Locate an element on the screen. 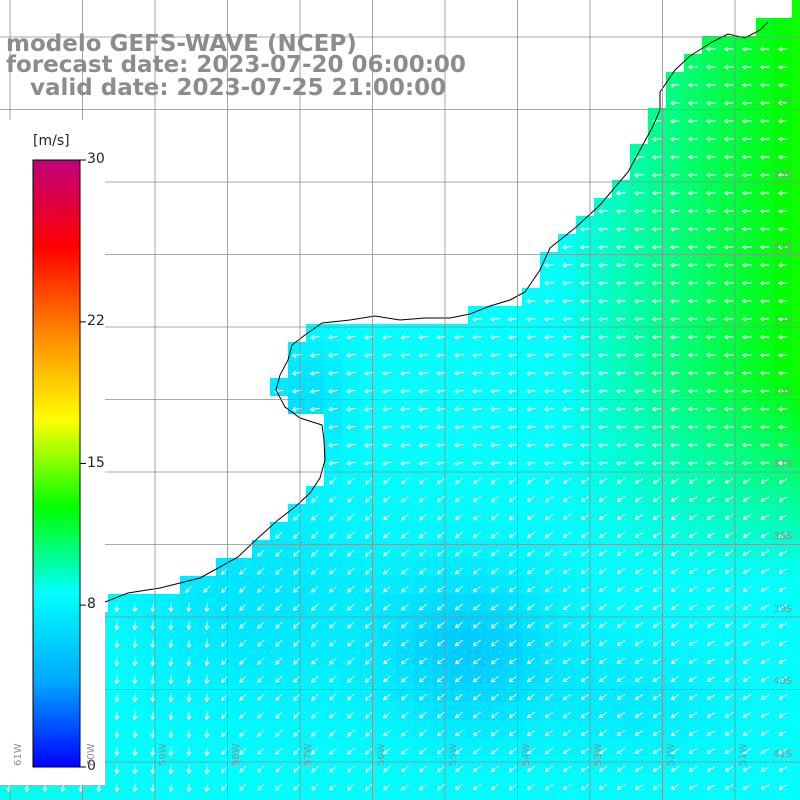 This screenshot has height=800, width=800. longitude-label: 51W is located at coordinates (743, 754).